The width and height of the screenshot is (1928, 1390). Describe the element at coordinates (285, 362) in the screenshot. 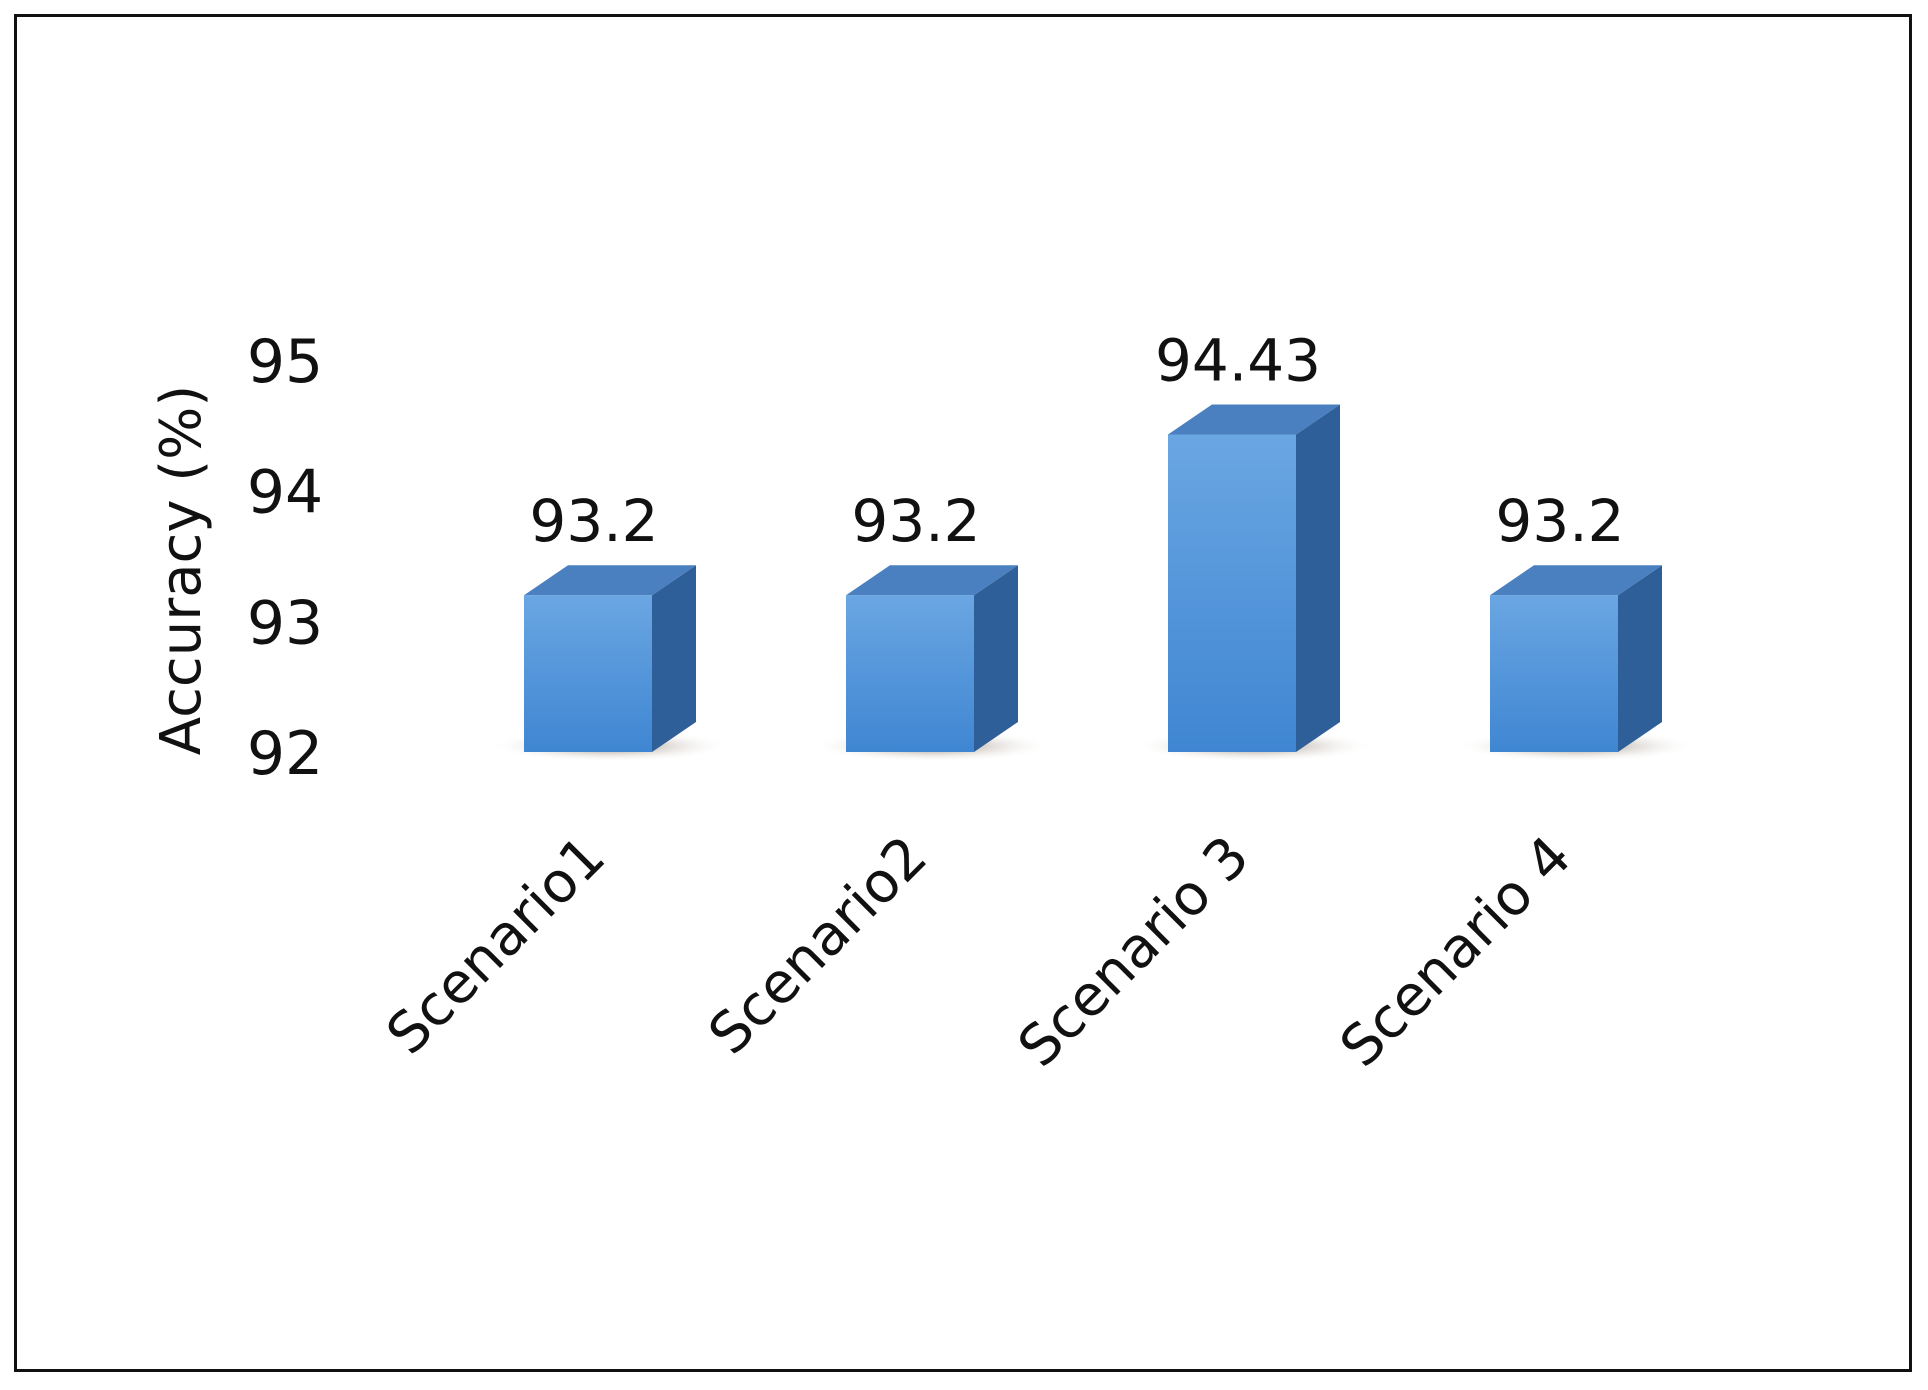

I see `y-tick-label: 95` at that location.